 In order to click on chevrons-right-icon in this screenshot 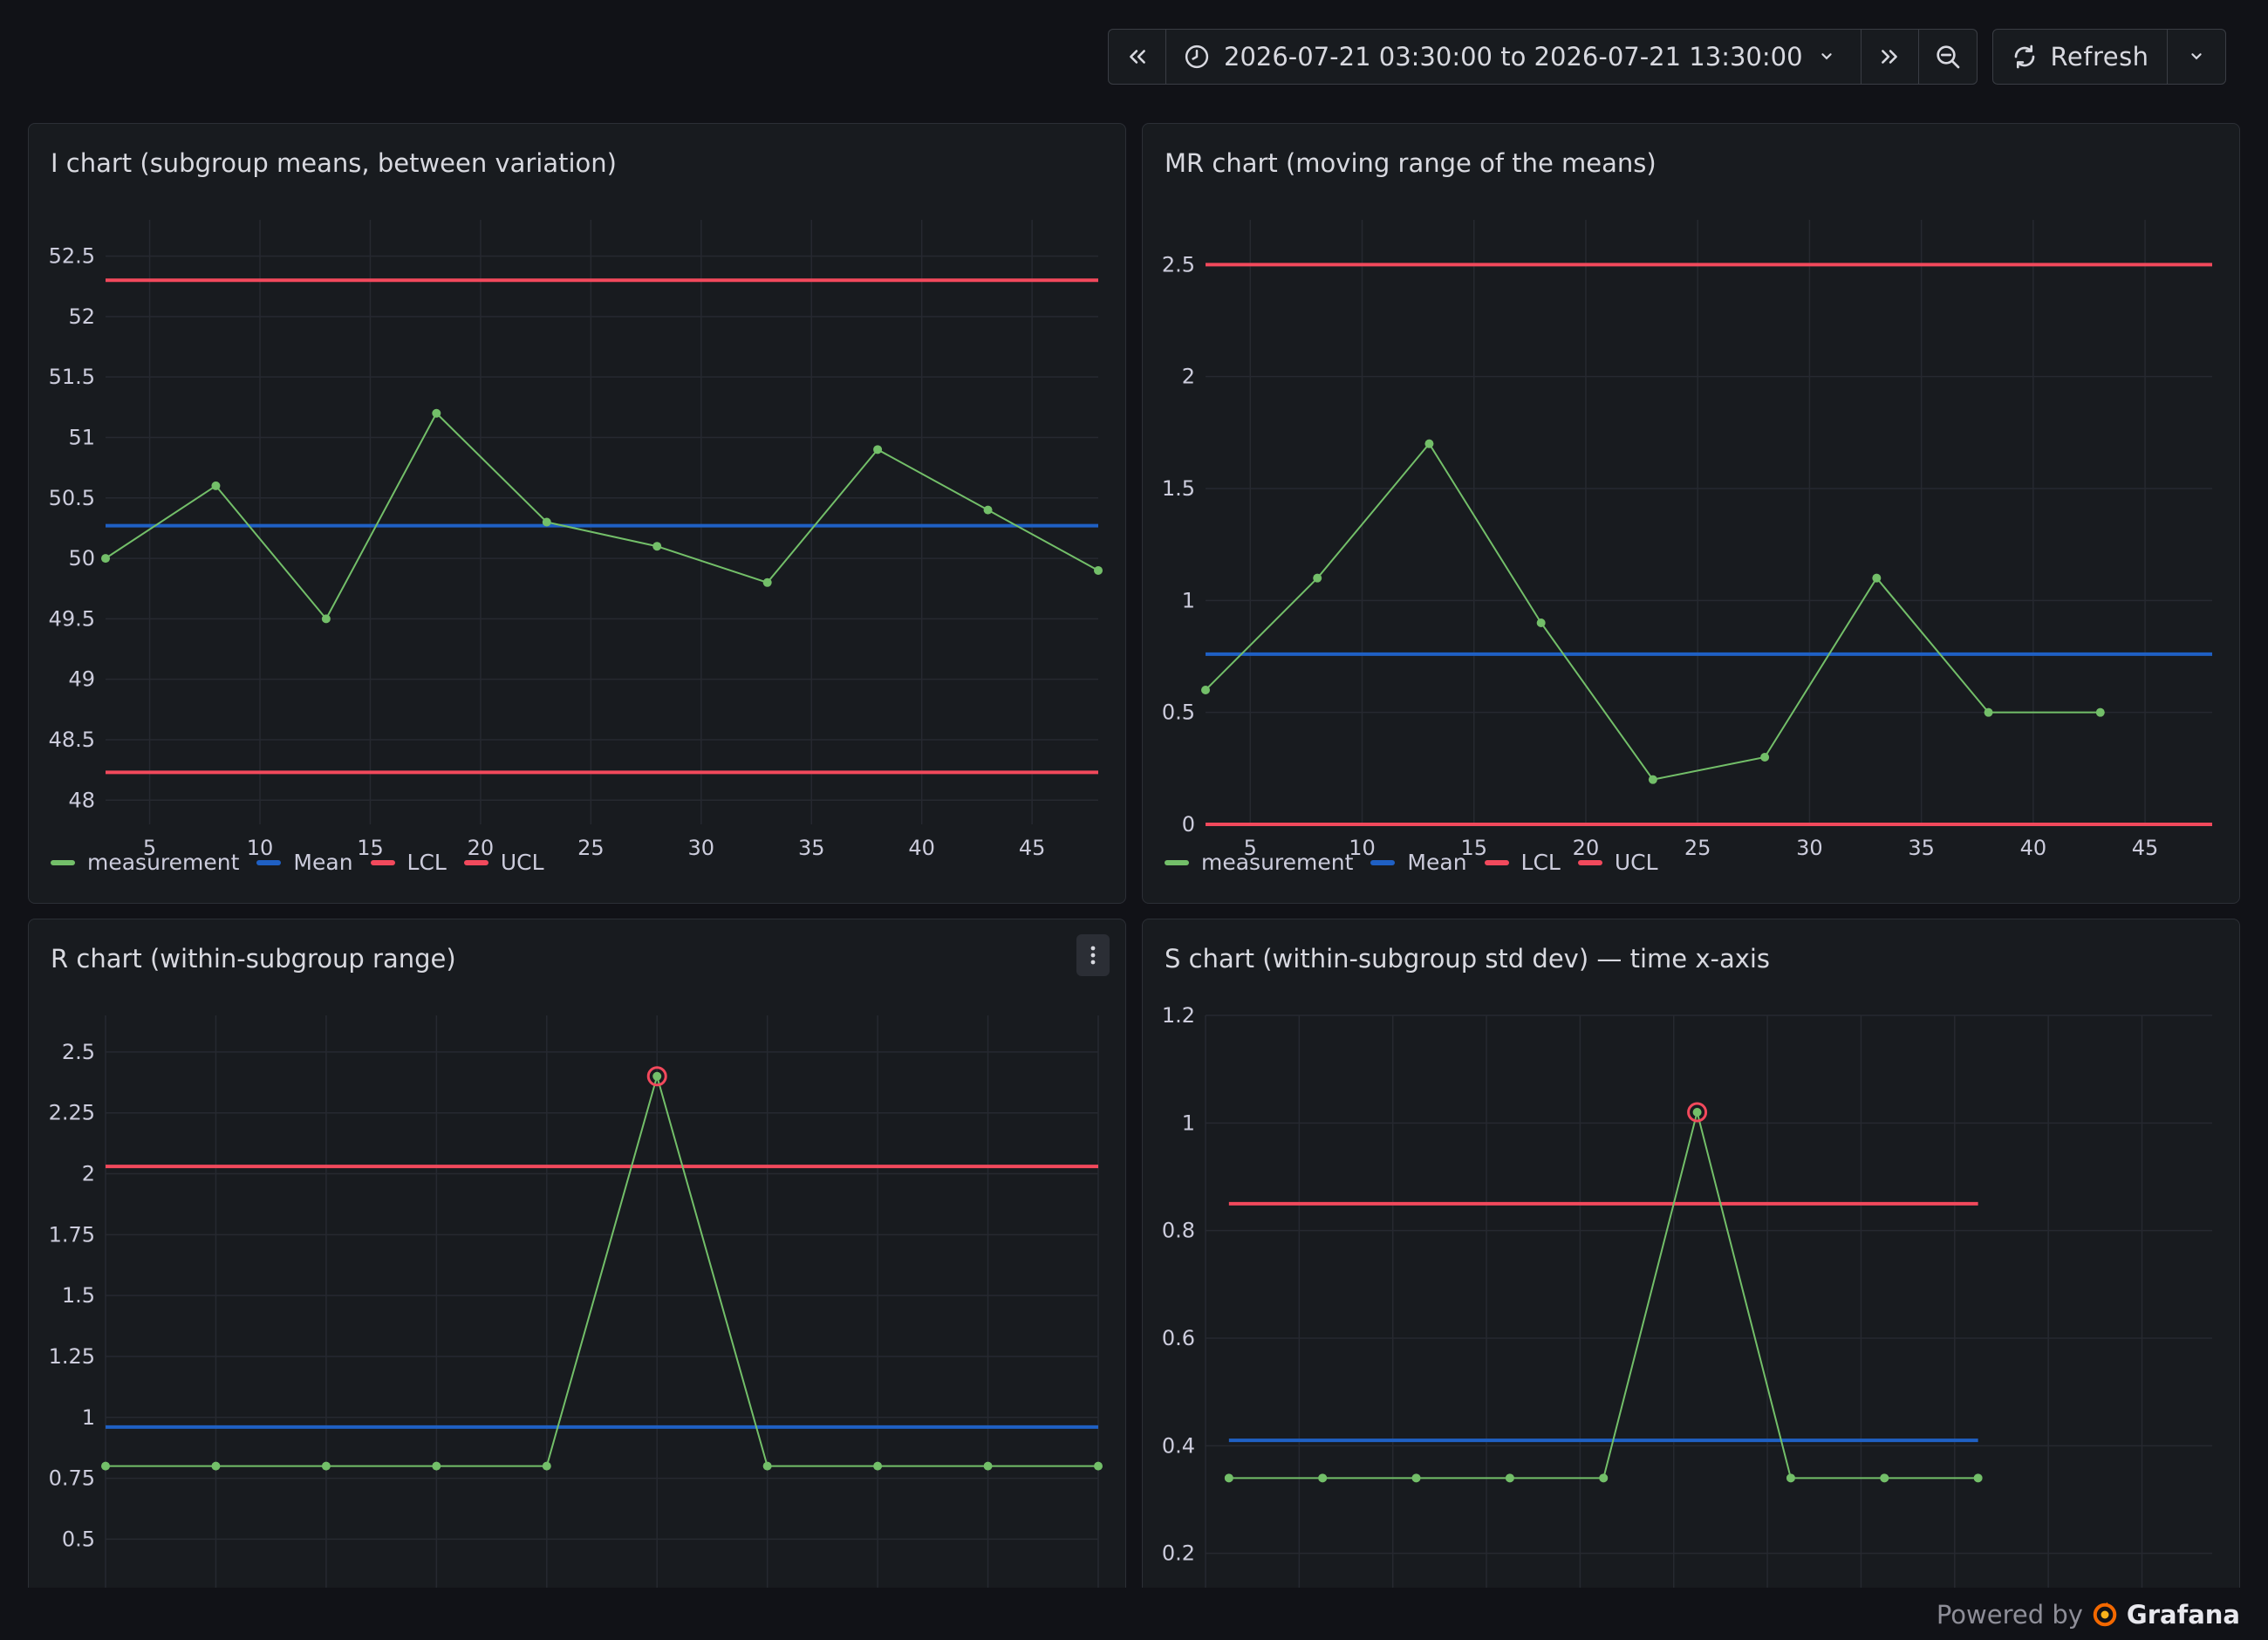, I will do `click(1890, 57)`.